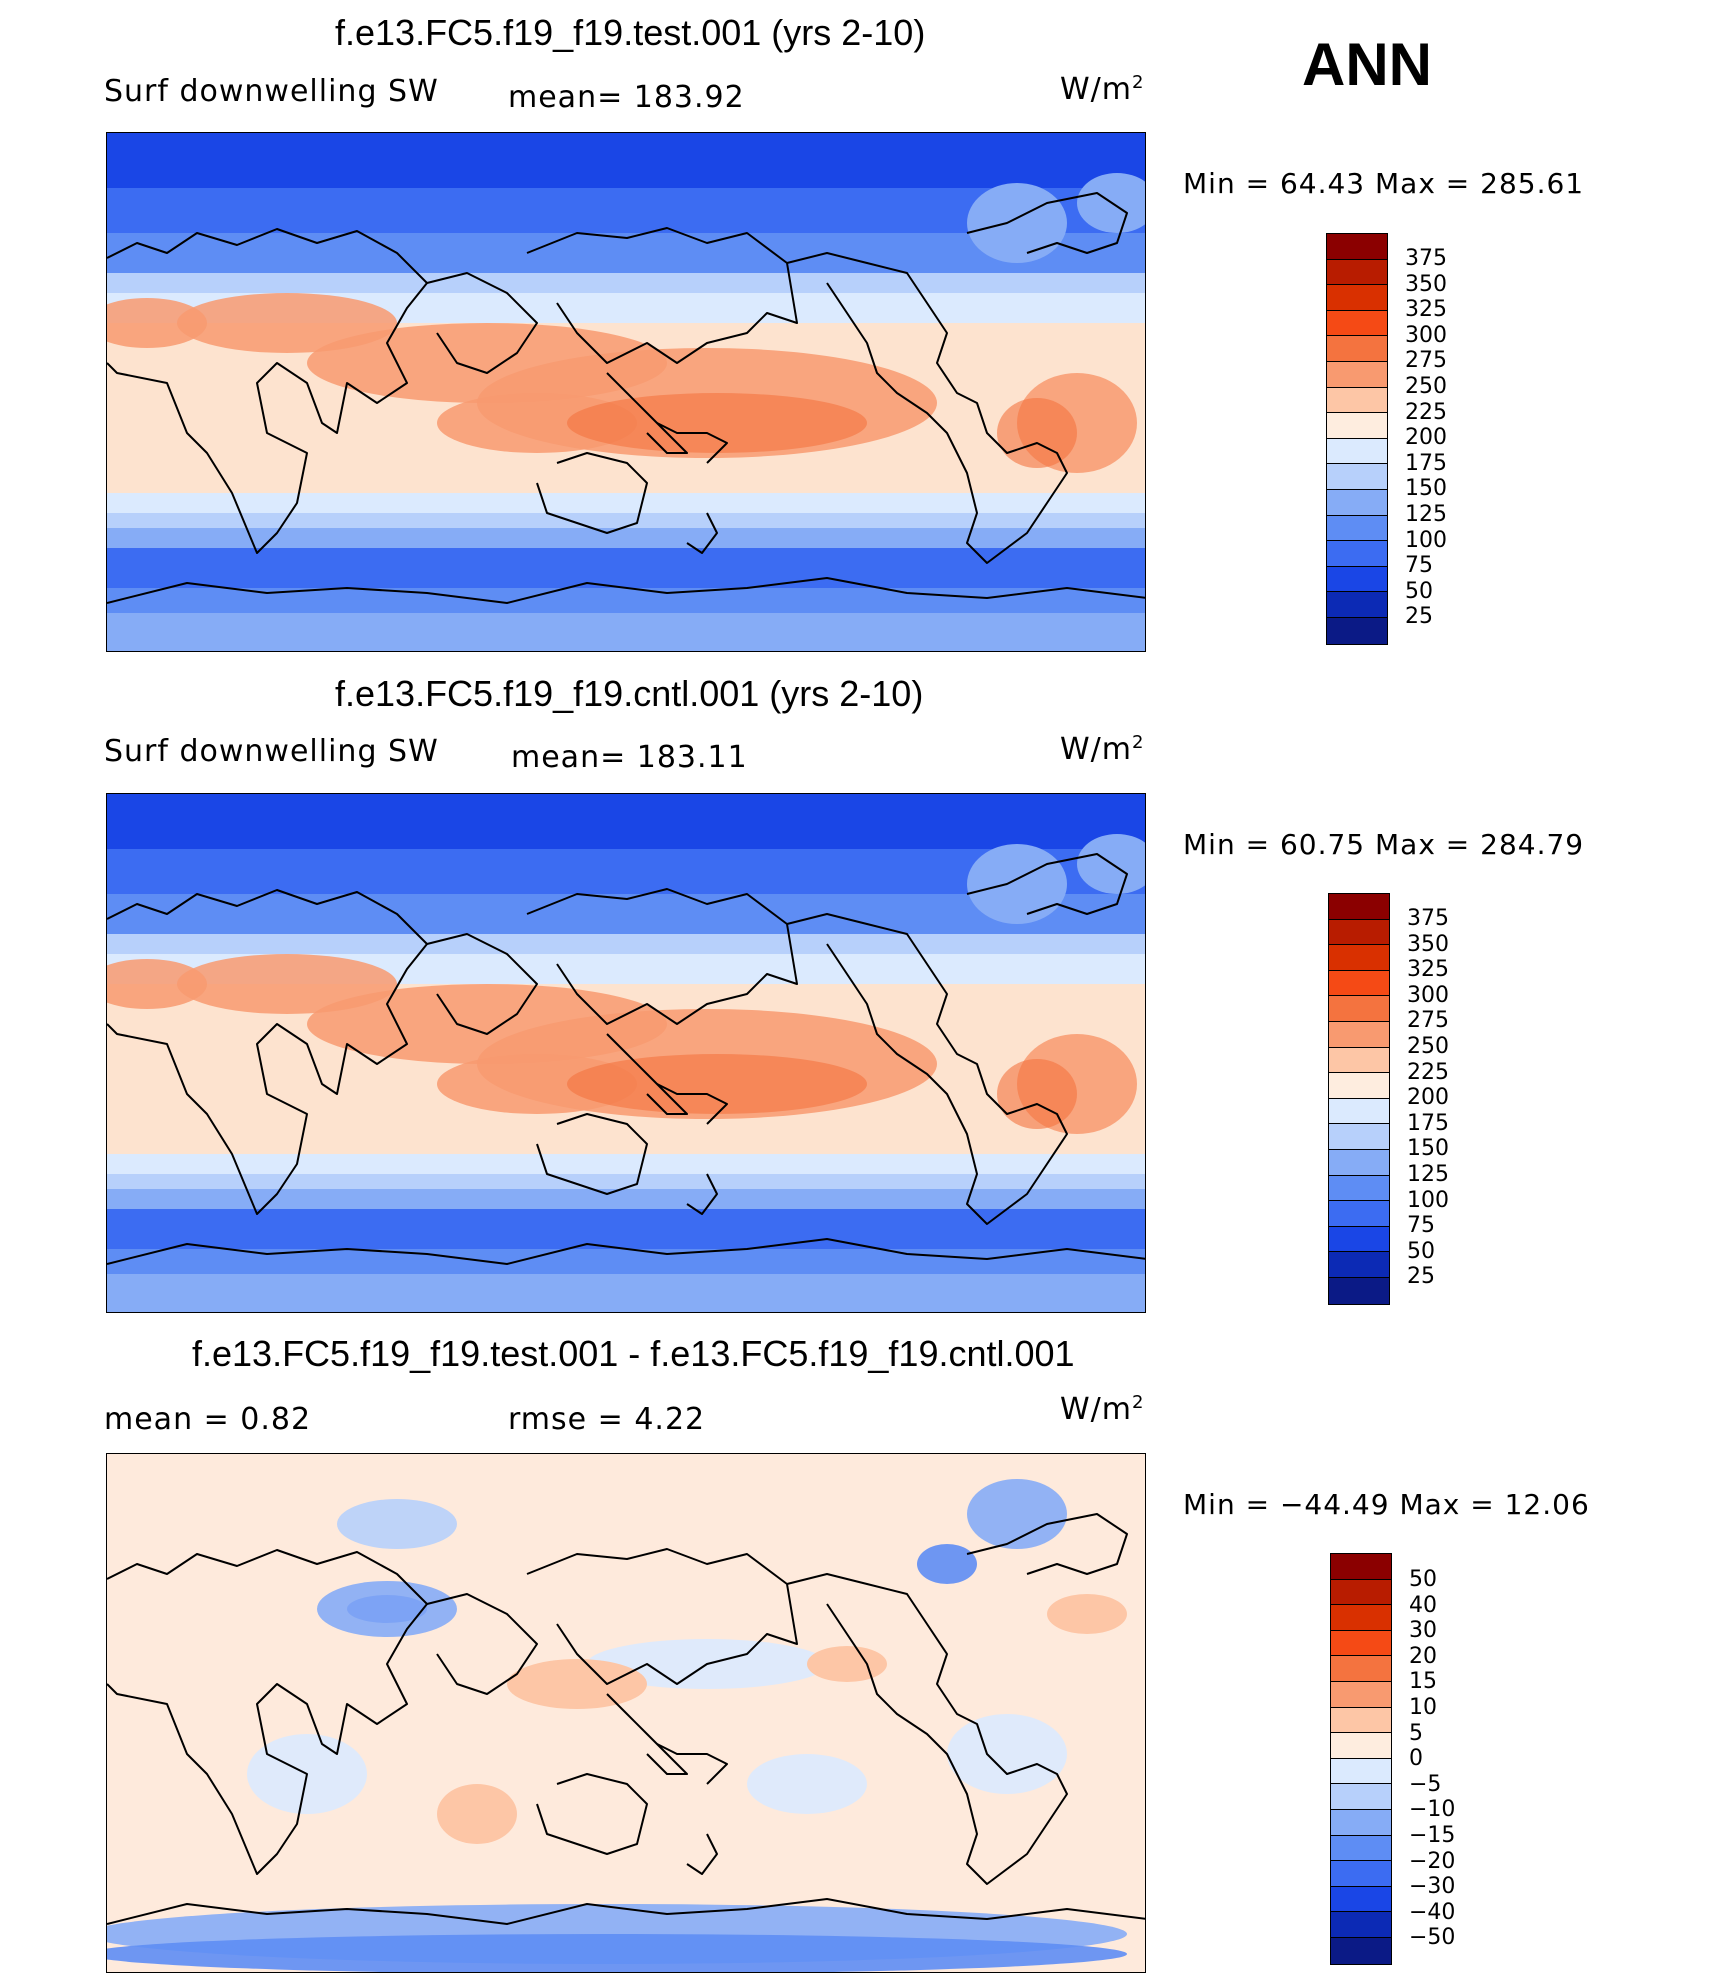 The width and height of the screenshot is (1710, 1979). Describe the element at coordinates (1432, 1912) in the screenshot. I see `colorbar-tick-label: −40` at that location.